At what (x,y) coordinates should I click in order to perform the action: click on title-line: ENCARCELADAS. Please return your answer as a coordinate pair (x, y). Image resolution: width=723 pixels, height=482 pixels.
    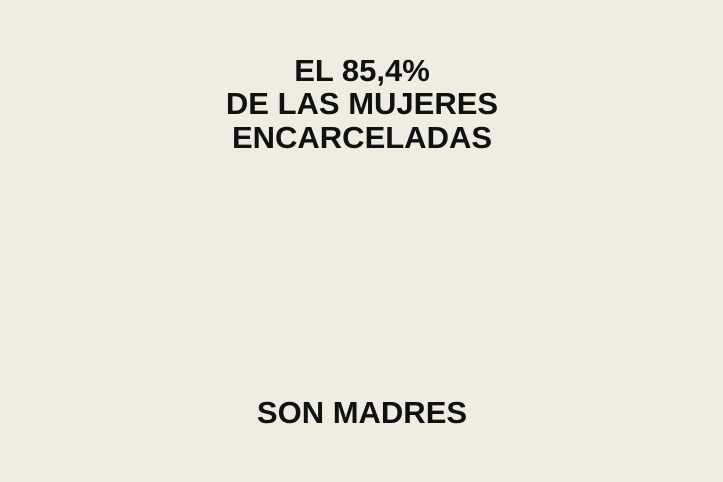
    Looking at the image, I should click on (362, 137).